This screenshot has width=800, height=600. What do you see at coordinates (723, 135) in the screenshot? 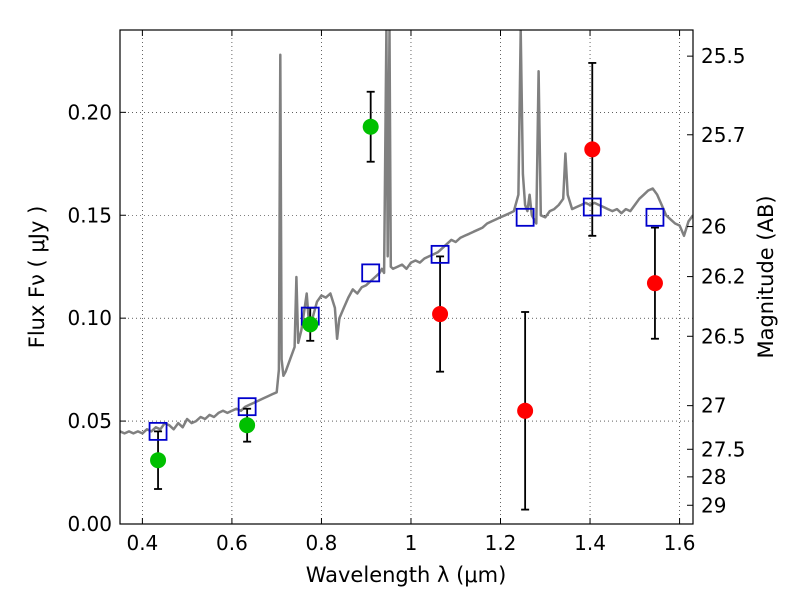
I see `right-tick-label: 25.7` at bounding box center [723, 135].